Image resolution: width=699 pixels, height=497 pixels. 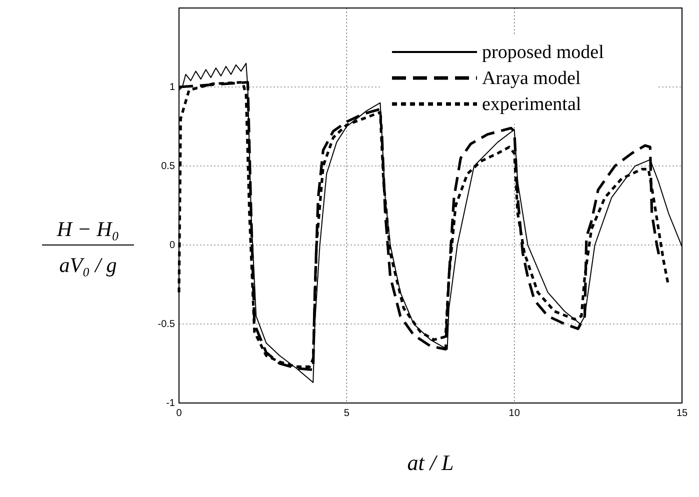 I want to click on y-tick-label: 0, so click(x=172, y=245).